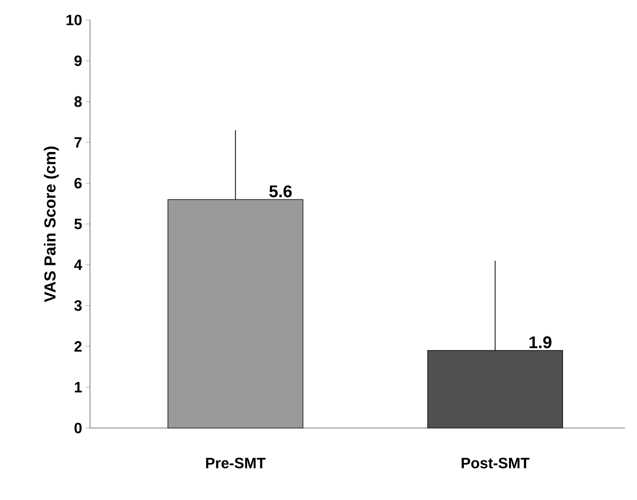 The width and height of the screenshot is (637, 500). What do you see at coordinates (78, 346) in the screenshot?
I see `y-tick-label: 2` at bounding box center [78, 346].